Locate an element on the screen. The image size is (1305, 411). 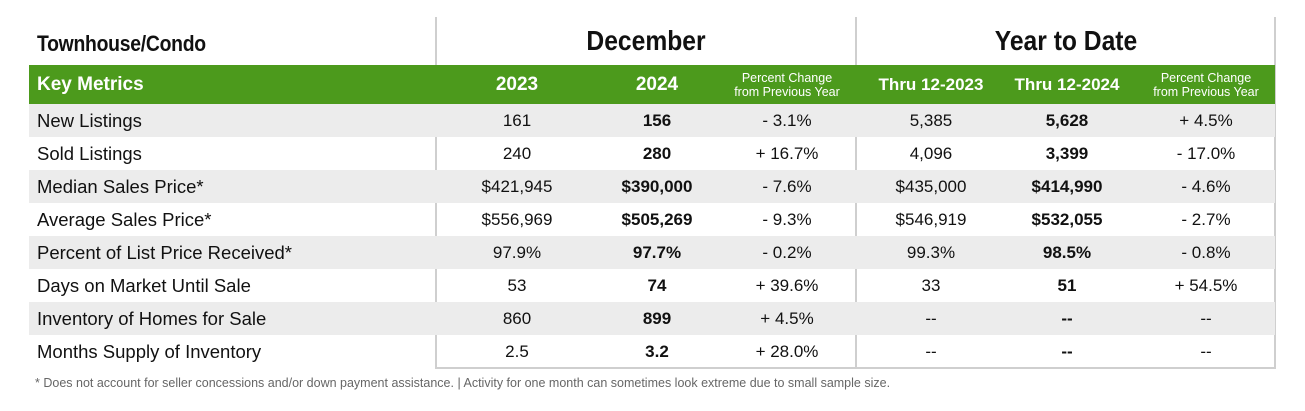
row-label: Sold Listings is located at coordinates (89, 153).